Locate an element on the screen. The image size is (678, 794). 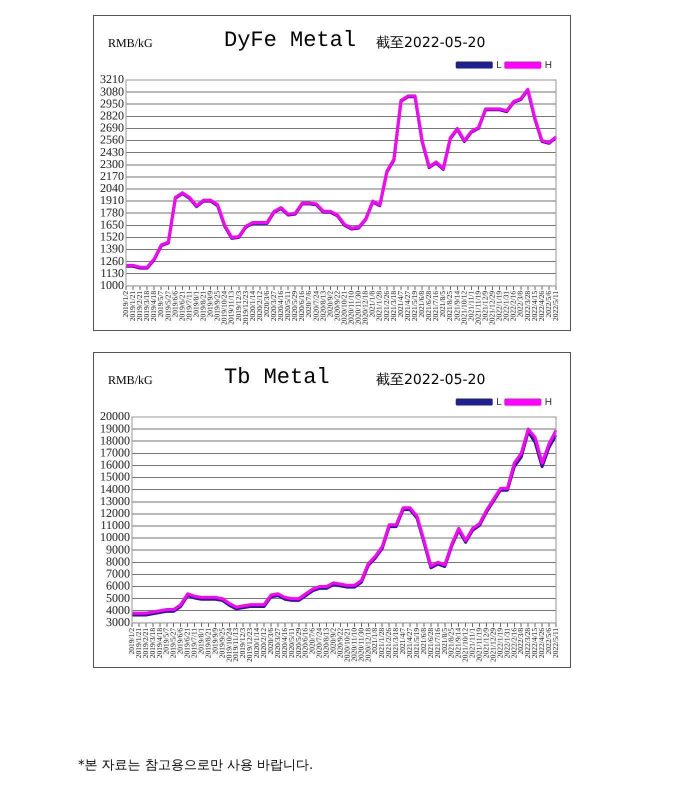
y-tick-label: 1130 is located at coordinates (112, 273).